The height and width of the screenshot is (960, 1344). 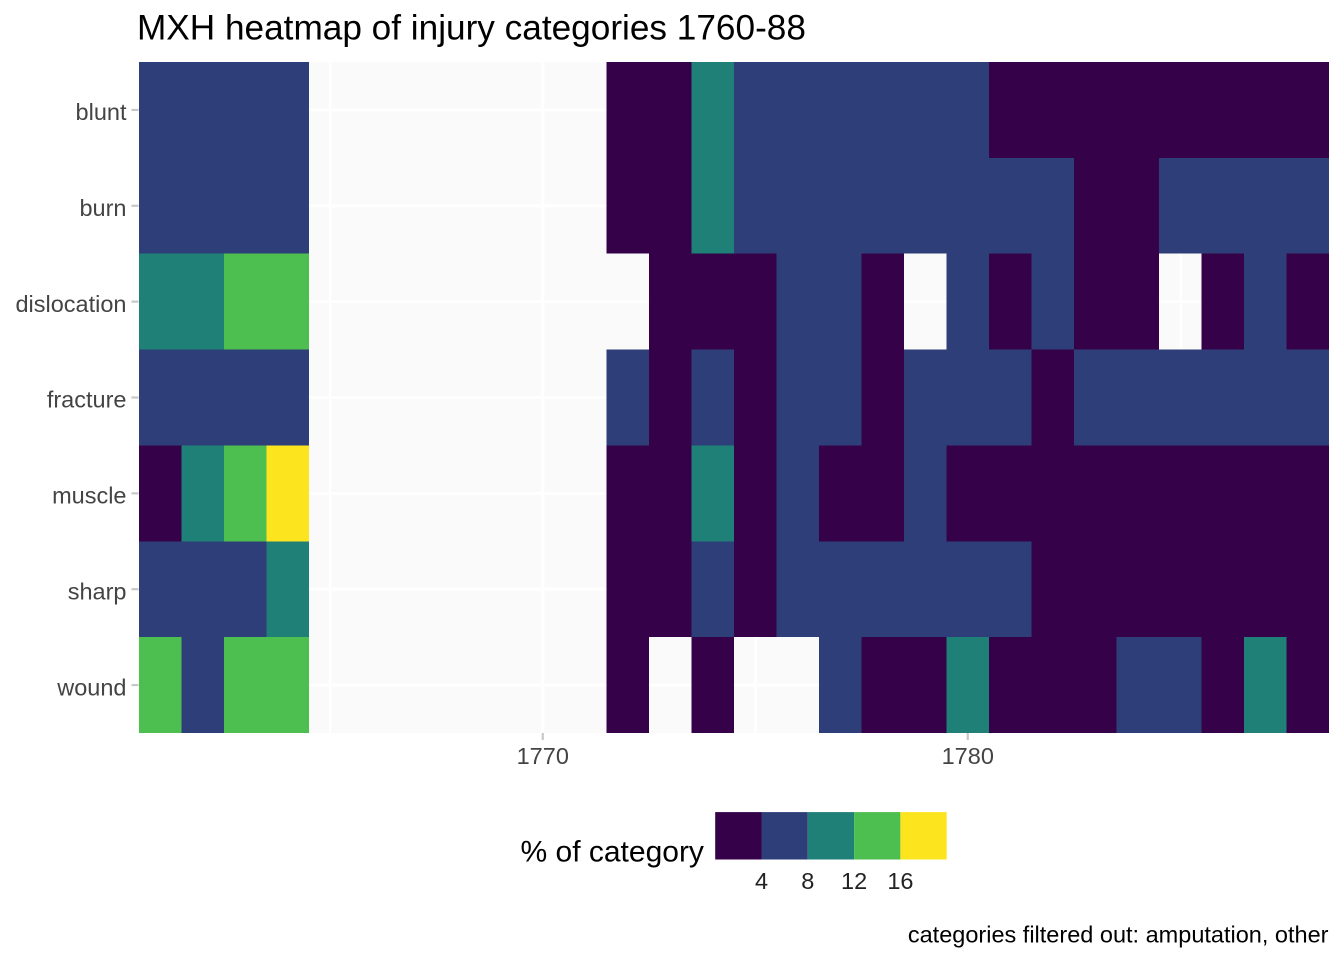 What do you see at coordinates (91, 687) in the screenshot?
I see `svg-text: wound` at bounding box center [91, 687].